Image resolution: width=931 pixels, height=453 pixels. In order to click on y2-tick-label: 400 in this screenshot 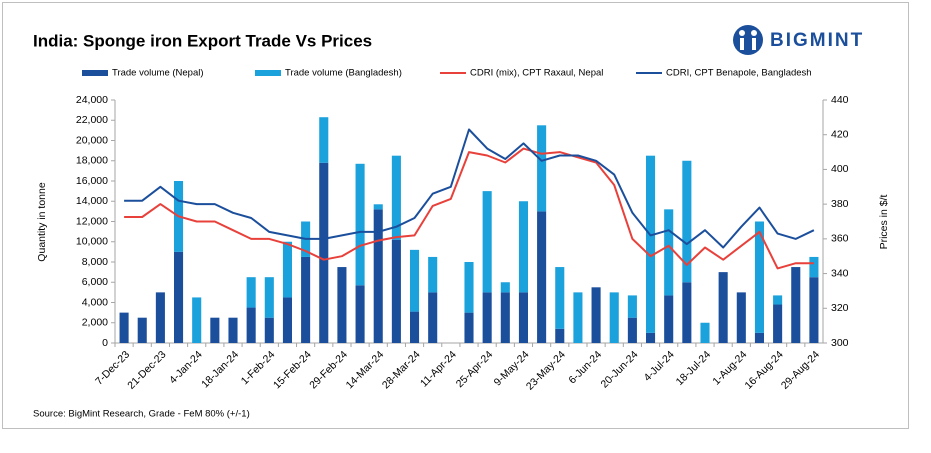, I will do `click(840, 169)`.